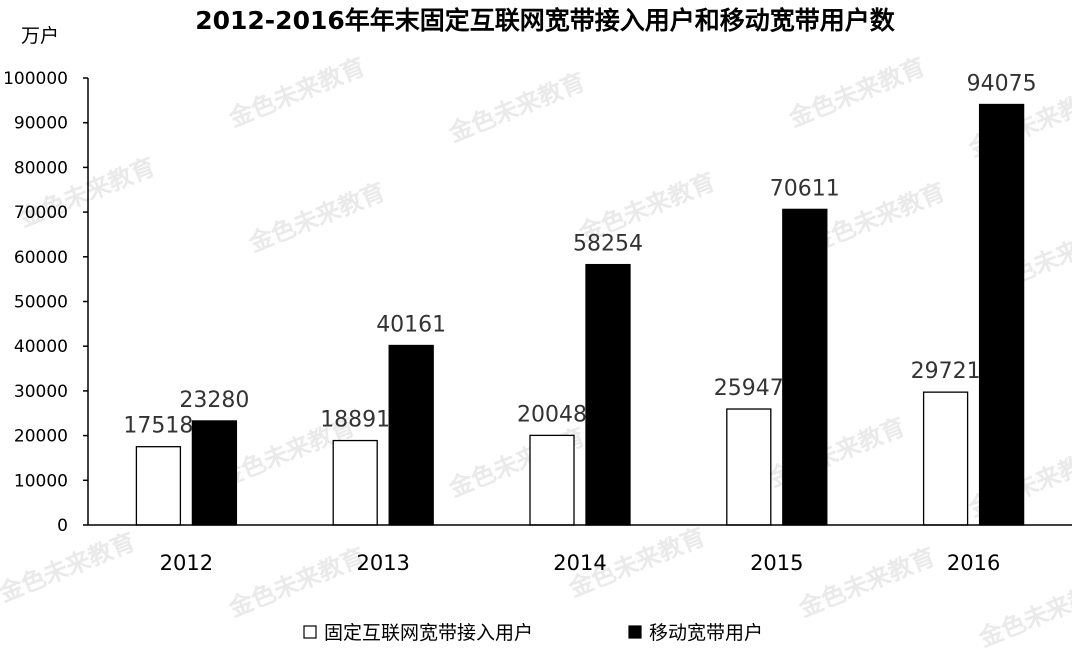  What do you see at coordinates (552, 414) in the screenshot?
I see `data-label-fixed: 20048` at bounding box center [552, 414].